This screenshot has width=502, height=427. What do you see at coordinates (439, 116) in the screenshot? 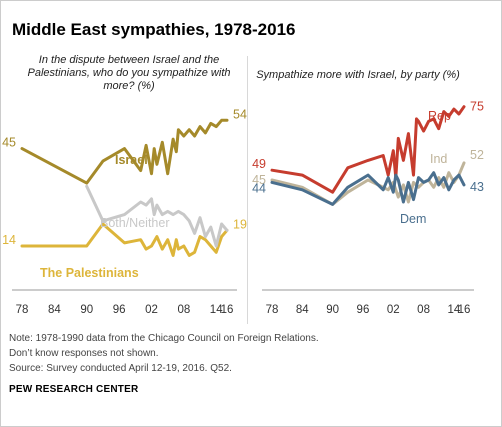
I see `series-name-label: Rep` at bounding box center [439, 116].